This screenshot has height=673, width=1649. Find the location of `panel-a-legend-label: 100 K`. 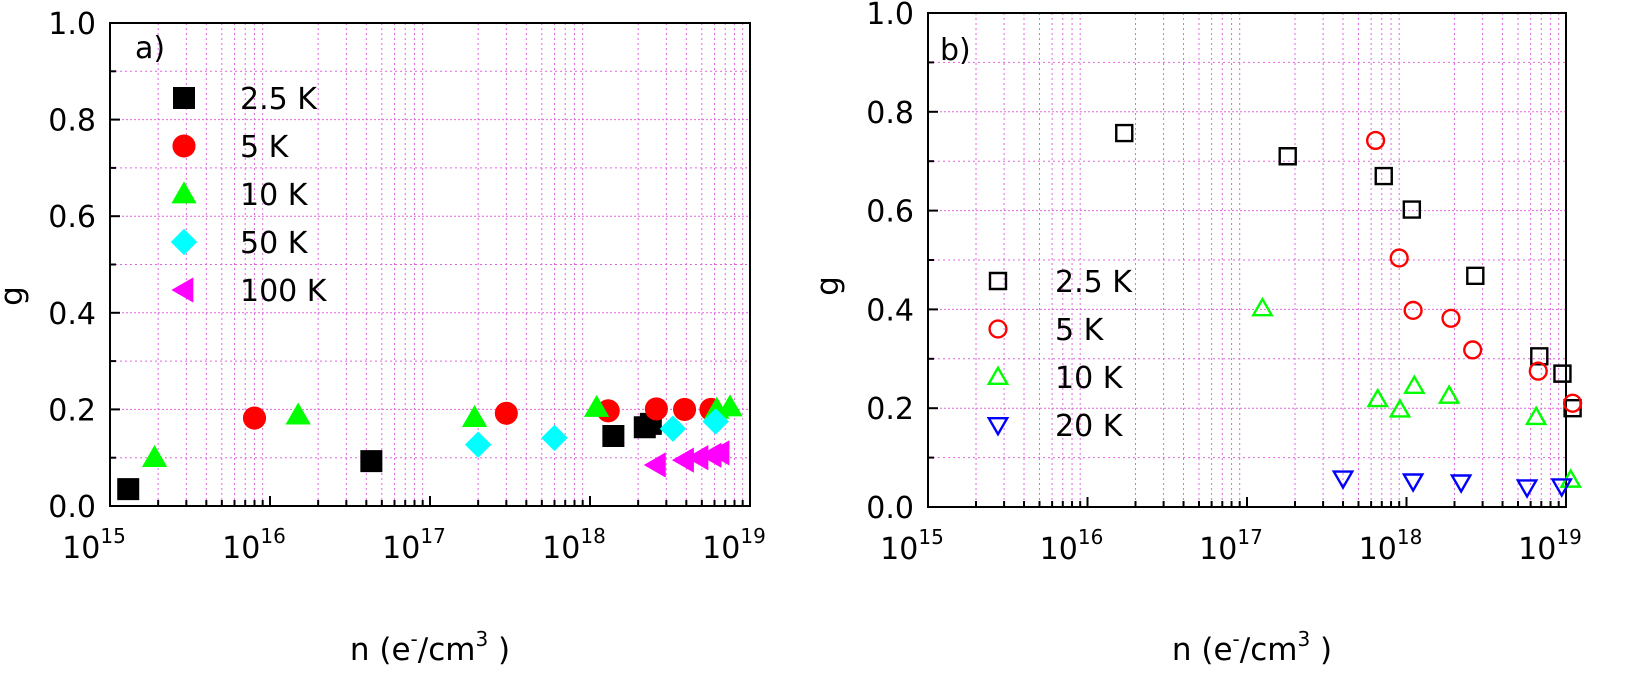

panel-a-legend-label: 100 K is located at coordinates (284, 291).